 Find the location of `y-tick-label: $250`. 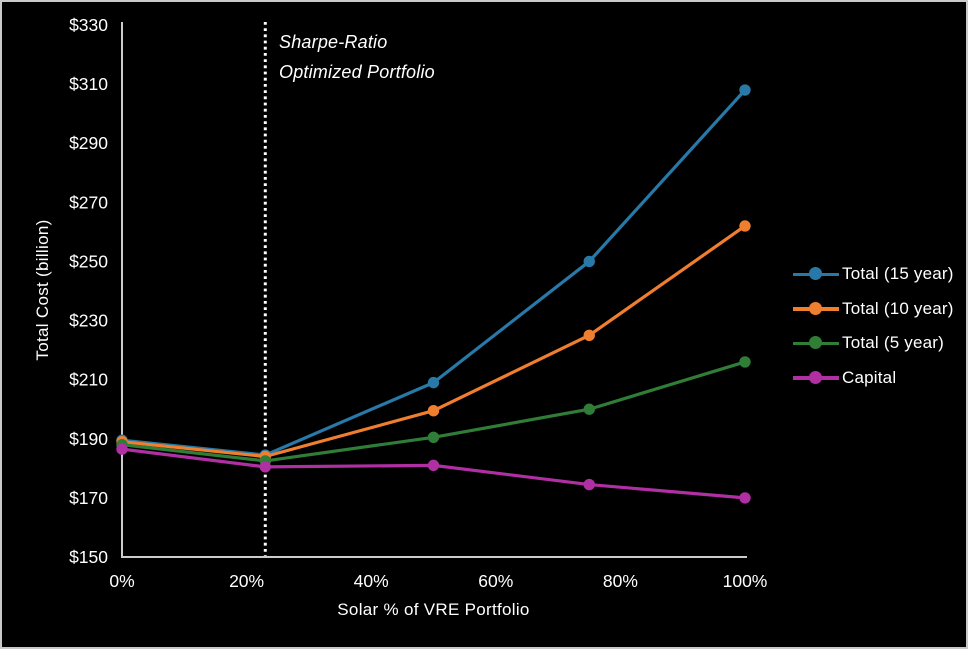

y-tick-label: $250 is located at coordinates (88, 261).